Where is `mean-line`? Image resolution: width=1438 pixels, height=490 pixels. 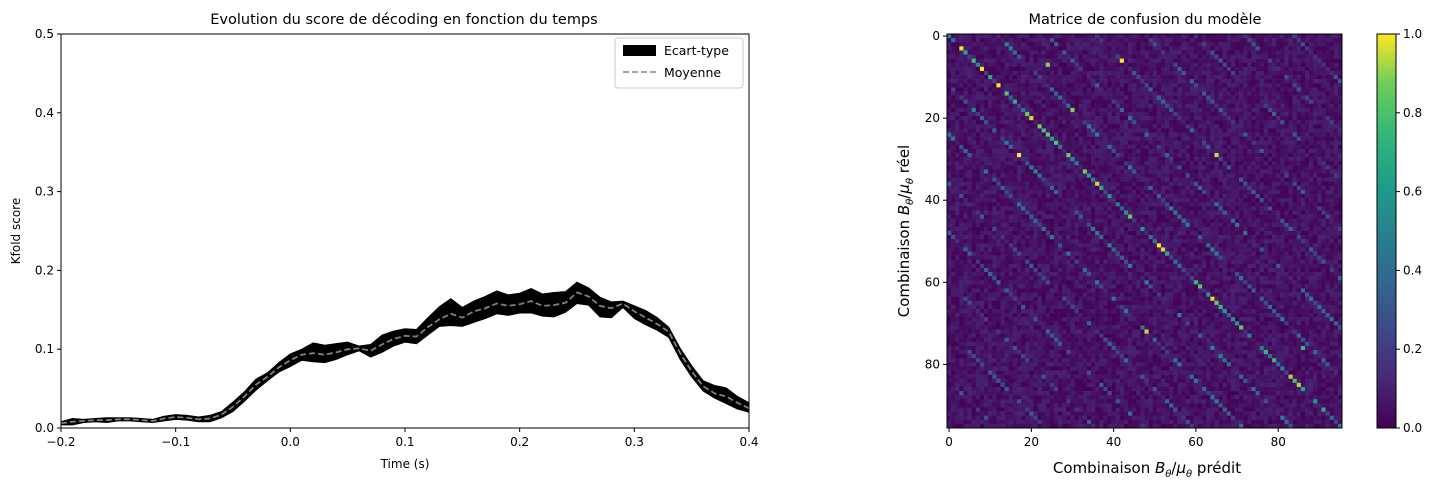
mean-line is located at coordinates (405, 358).